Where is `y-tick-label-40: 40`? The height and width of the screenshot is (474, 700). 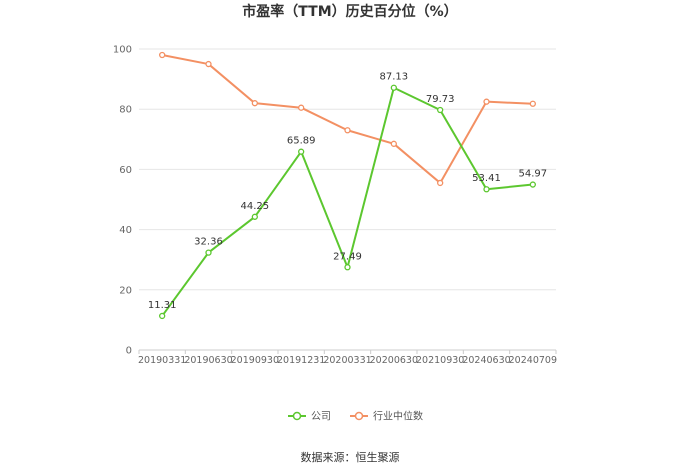
y-tick-label-40: 40 is located at coordinates (125, 230).